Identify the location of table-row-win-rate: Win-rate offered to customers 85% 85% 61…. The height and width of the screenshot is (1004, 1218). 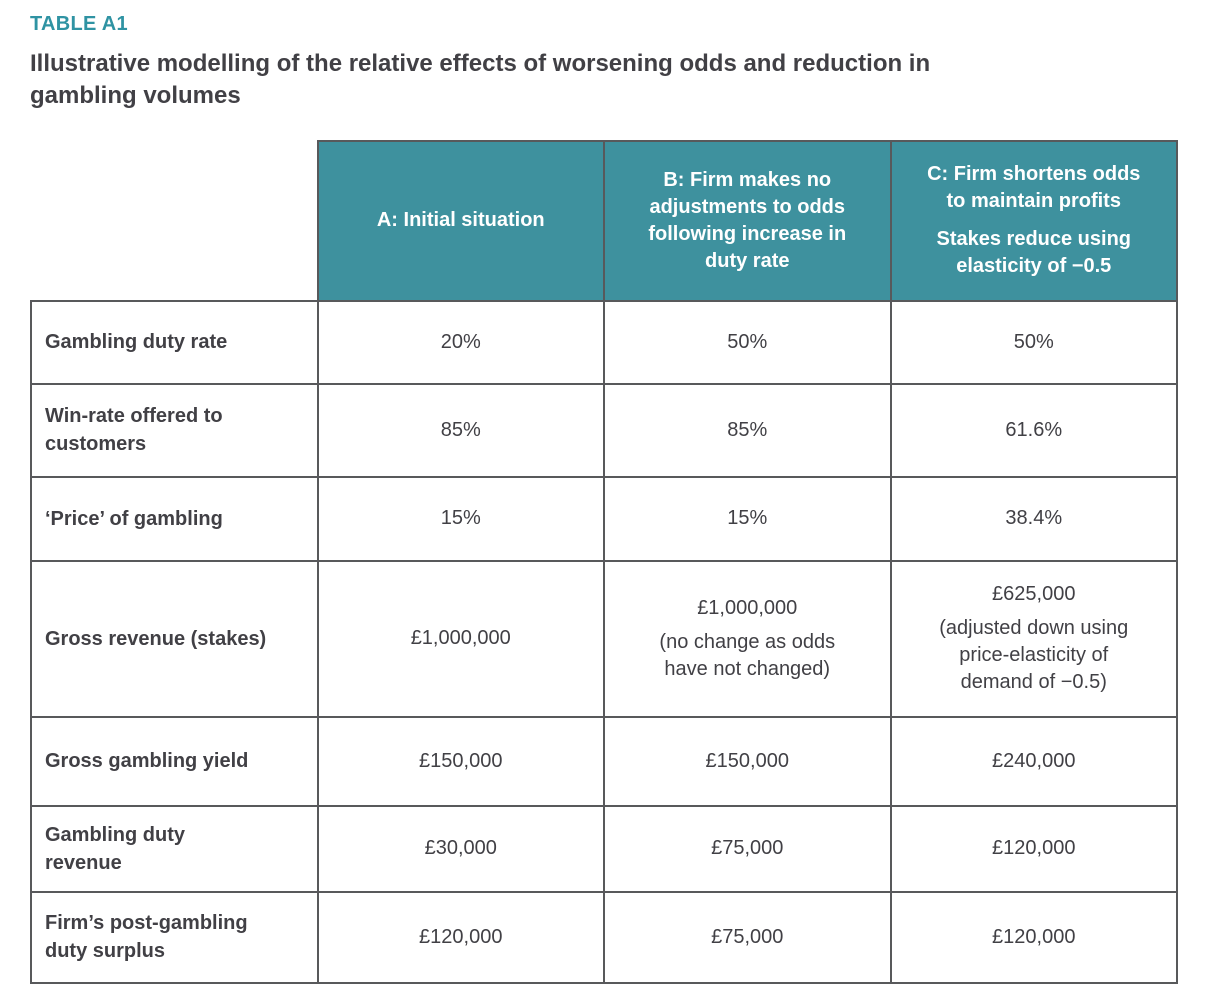
(604, 430).